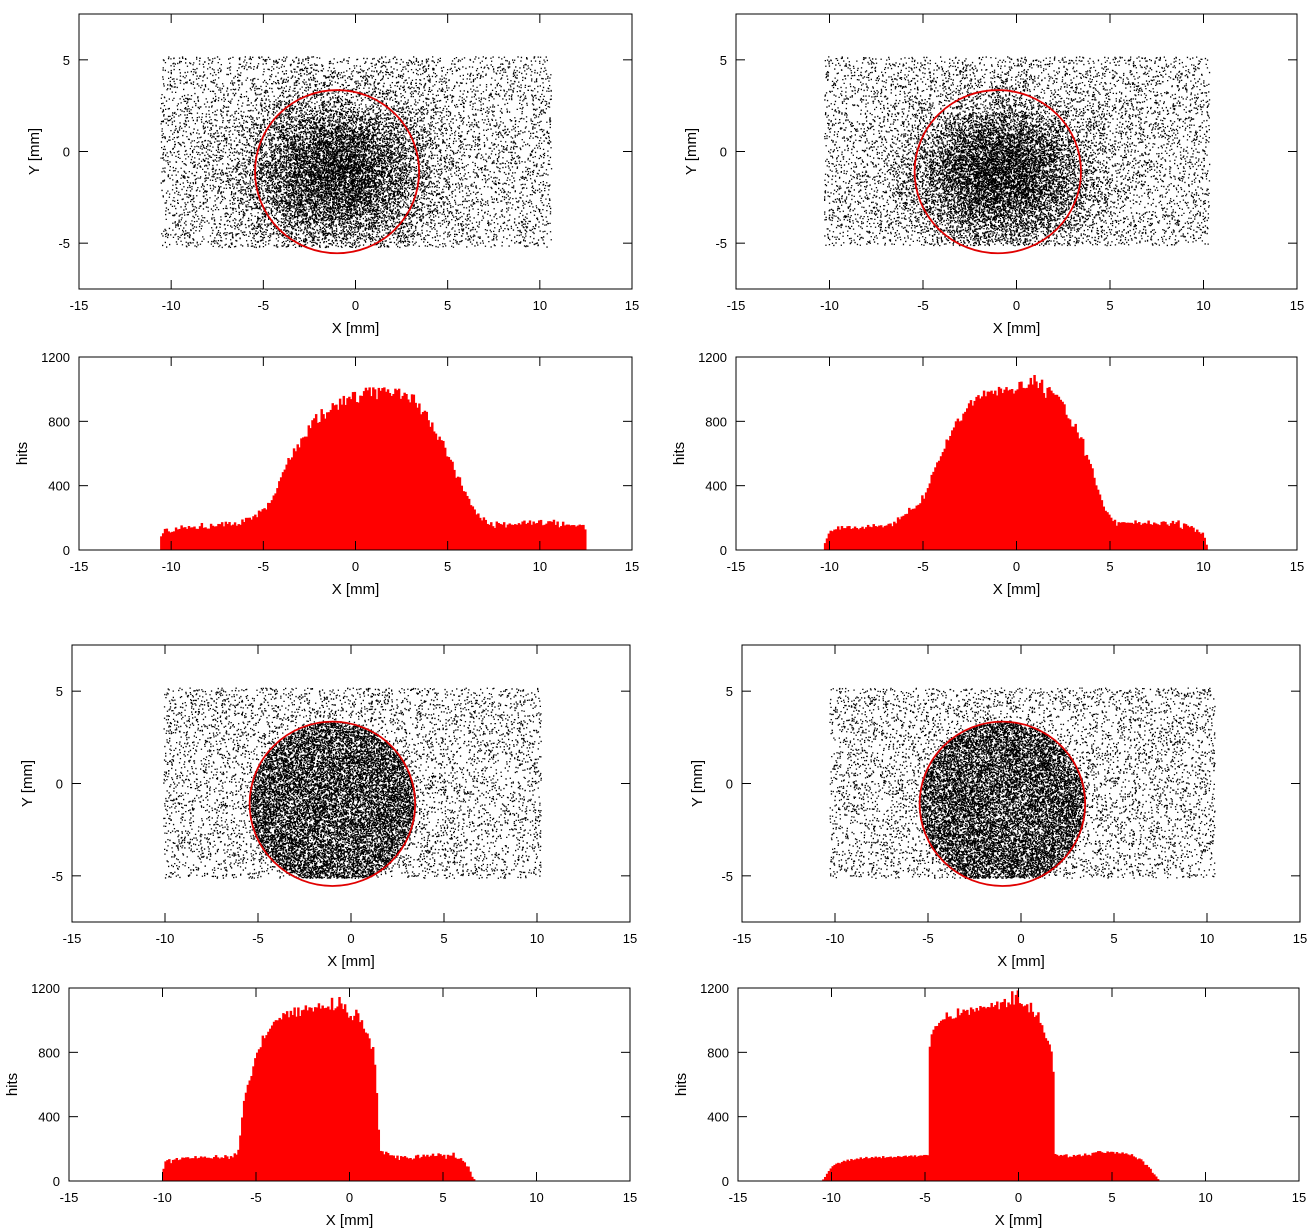 Image resolution: width=1312 pixels, height=1228 pixels. I want to click on y-tick-label: 5, so click(66, 60).